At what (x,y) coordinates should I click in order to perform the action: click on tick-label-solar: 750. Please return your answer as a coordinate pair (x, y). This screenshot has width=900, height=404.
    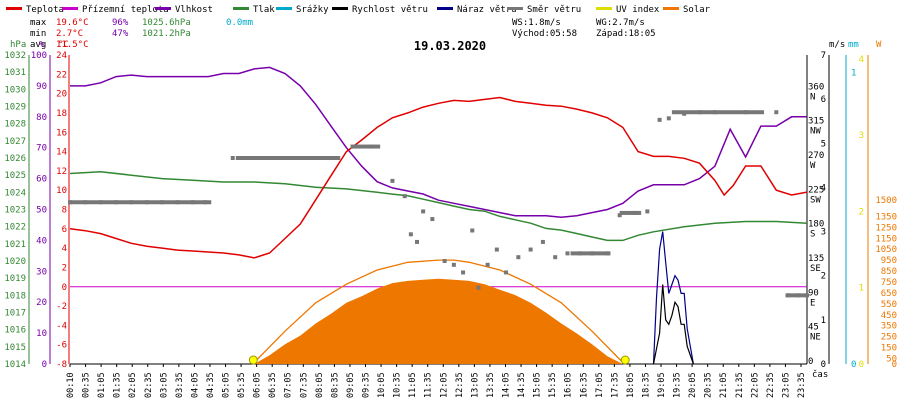
    Looking at the image, I should click on (889, 283).